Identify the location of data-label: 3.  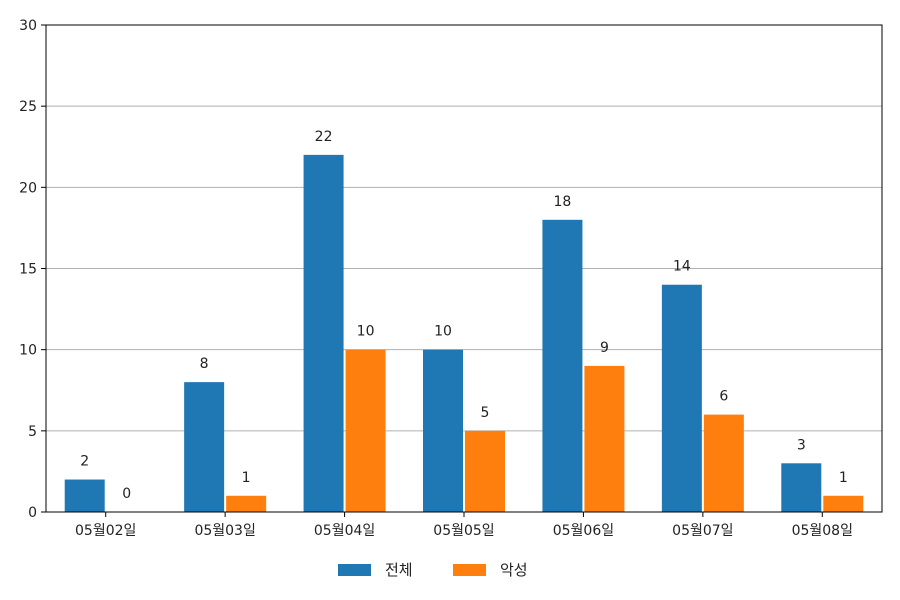
(801, 445).